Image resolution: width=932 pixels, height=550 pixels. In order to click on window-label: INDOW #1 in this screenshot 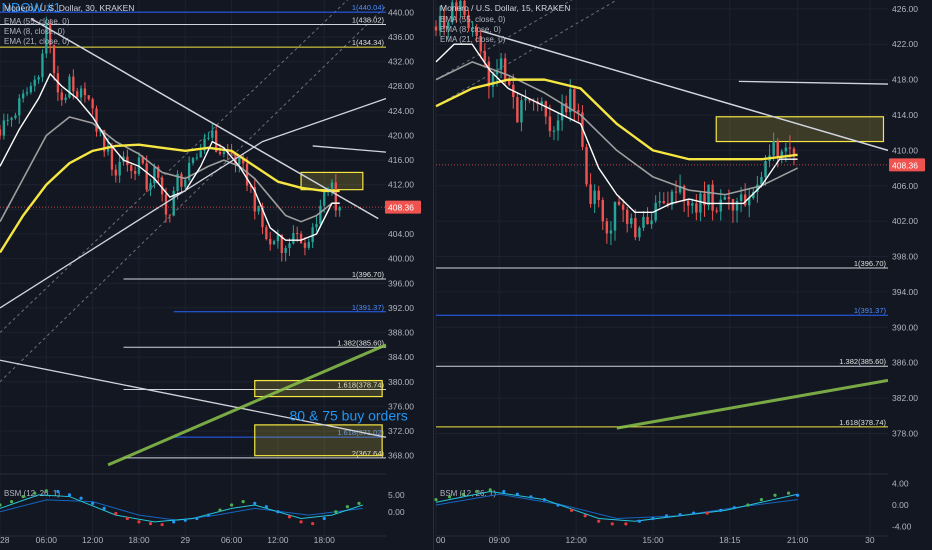, I will do `click(30, 7)`.